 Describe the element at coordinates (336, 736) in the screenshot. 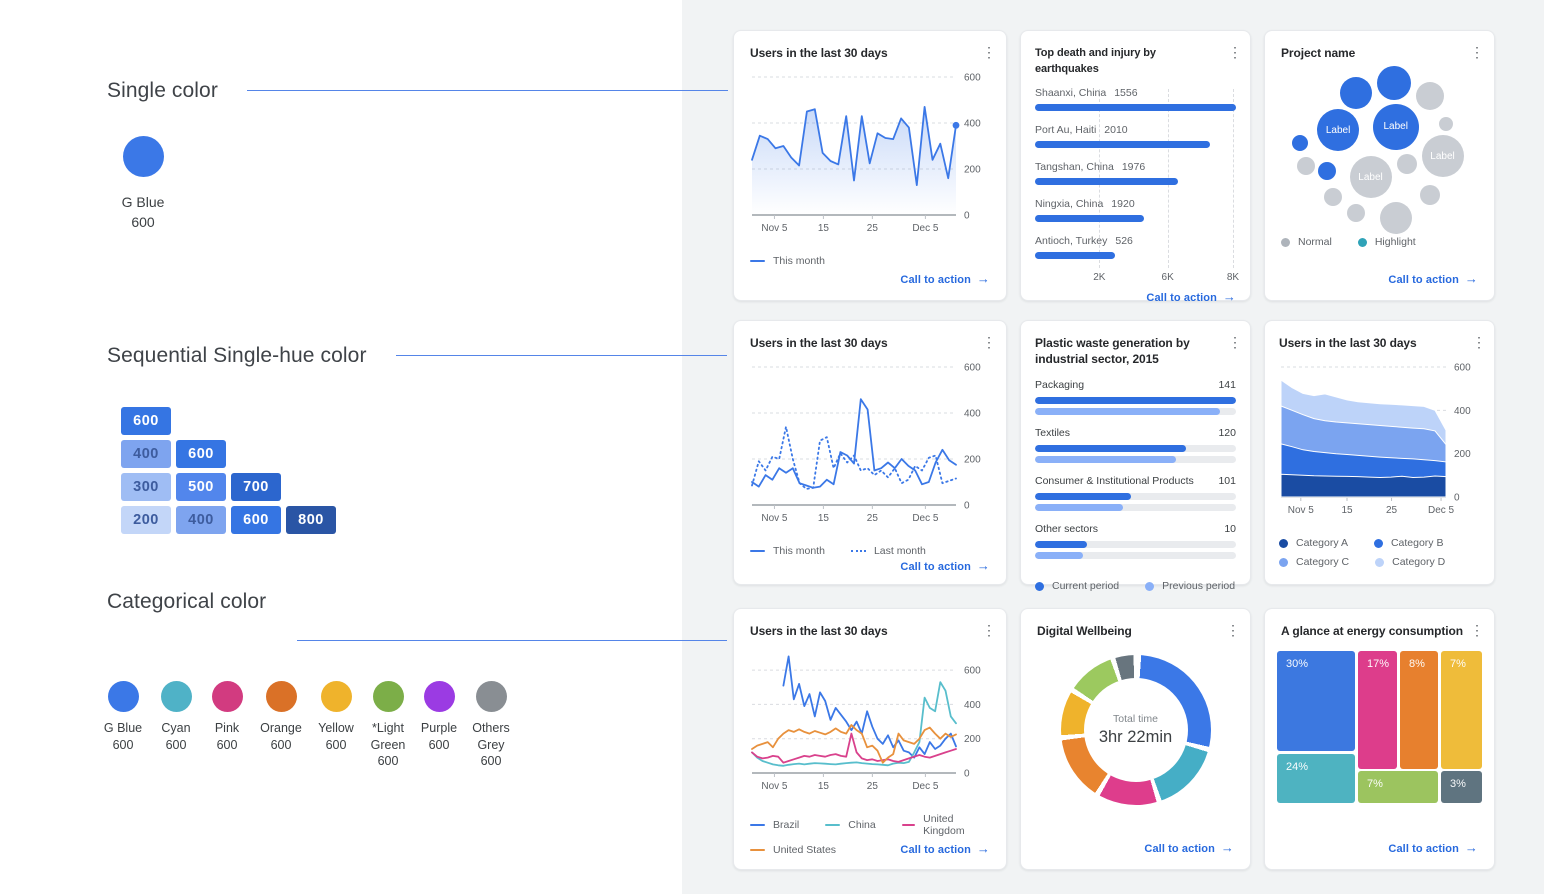

I see `categorical-swatch-label: Yellow 600` at that location.